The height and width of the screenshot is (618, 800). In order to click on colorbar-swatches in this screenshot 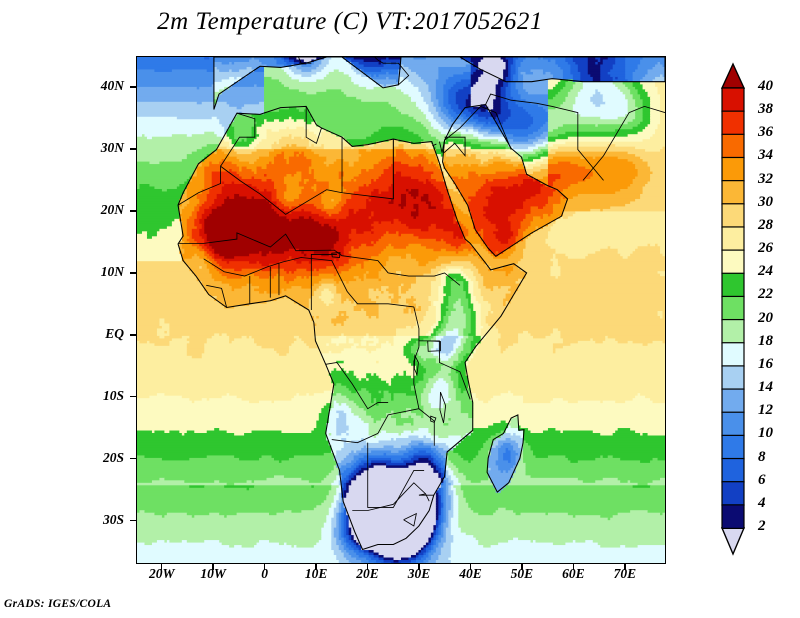, I will do `click(733, 309)`.